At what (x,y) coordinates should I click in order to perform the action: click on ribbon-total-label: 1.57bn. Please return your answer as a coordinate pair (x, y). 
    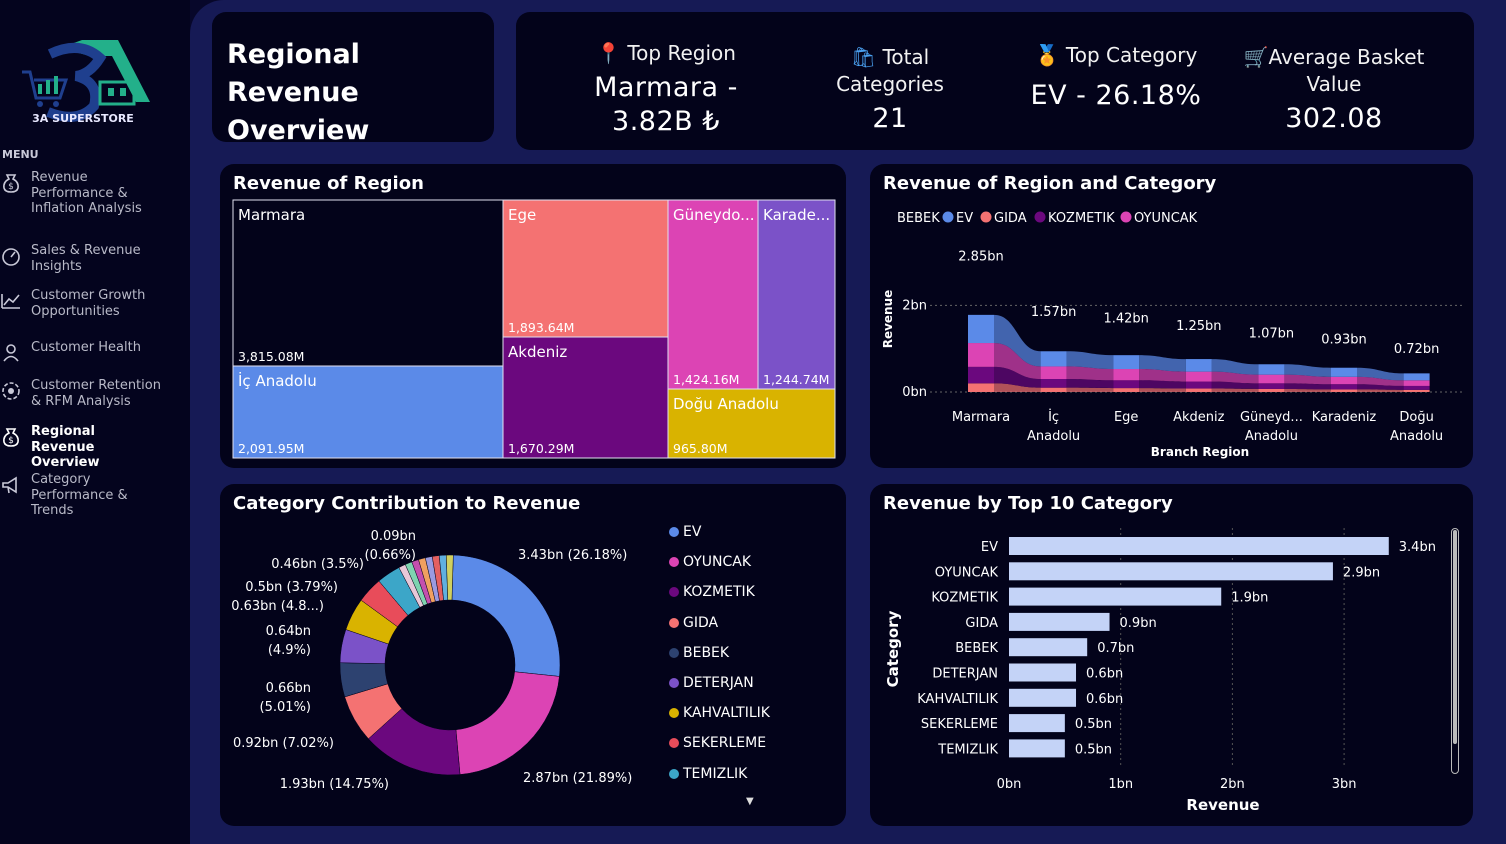
    Looking at the image, I should click on (1053, 312).